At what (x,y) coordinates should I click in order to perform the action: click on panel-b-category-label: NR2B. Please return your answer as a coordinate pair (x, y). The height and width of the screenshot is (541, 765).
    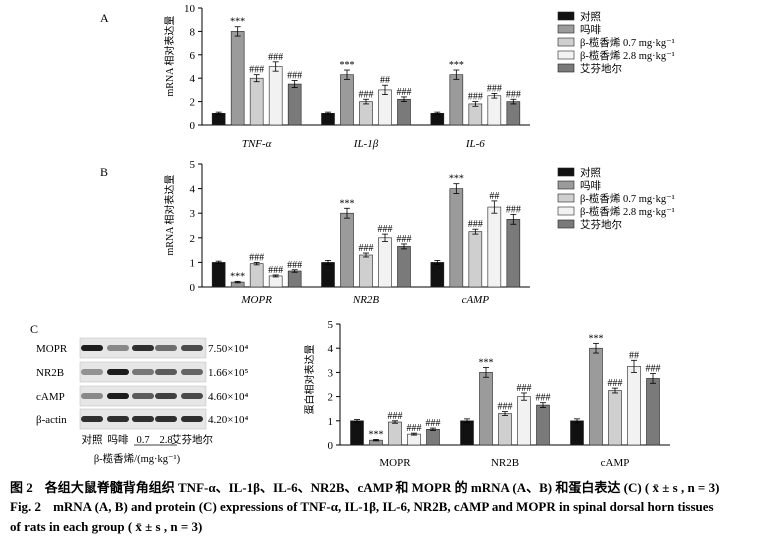
    Looking at the image, I should click on (366, 300).